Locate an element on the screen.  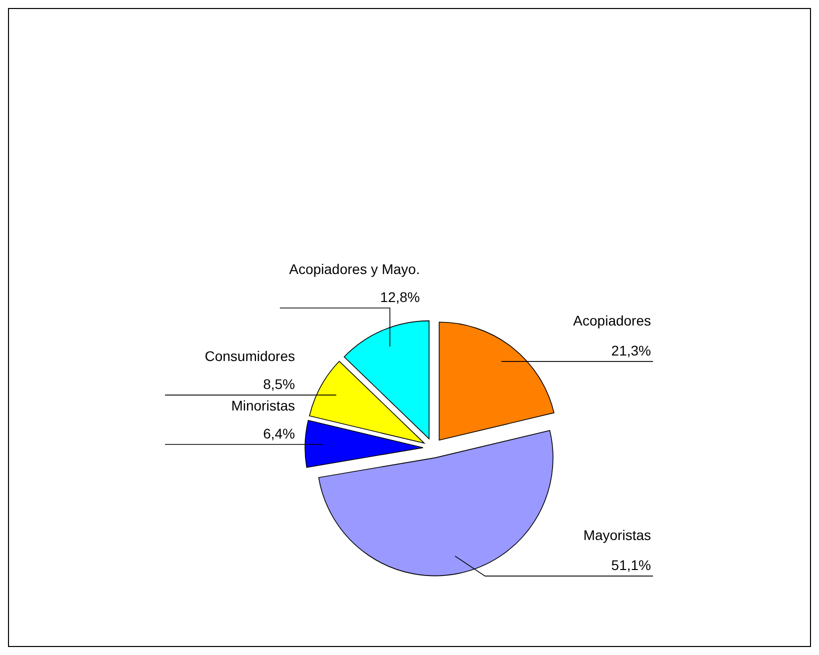
data-label: 51,1% is located at coordinates (631, 565).